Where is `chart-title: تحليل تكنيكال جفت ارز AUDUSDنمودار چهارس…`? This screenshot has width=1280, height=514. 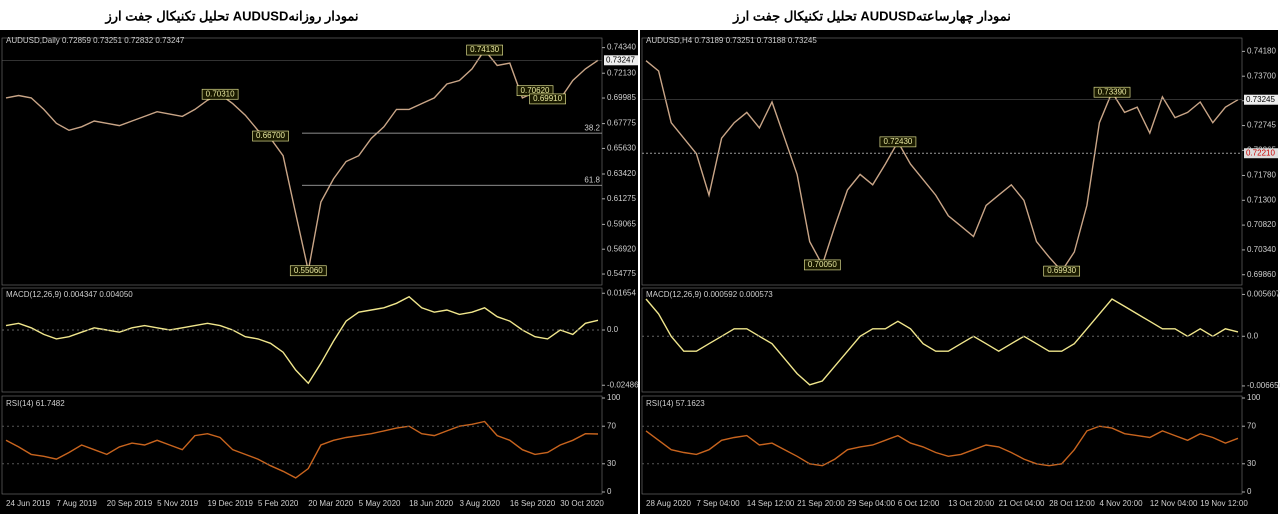
chart-title: تحليل تكنيكال جفت ارز AUDUSDنمودار چهارس… is located at coordinates (871, 16).